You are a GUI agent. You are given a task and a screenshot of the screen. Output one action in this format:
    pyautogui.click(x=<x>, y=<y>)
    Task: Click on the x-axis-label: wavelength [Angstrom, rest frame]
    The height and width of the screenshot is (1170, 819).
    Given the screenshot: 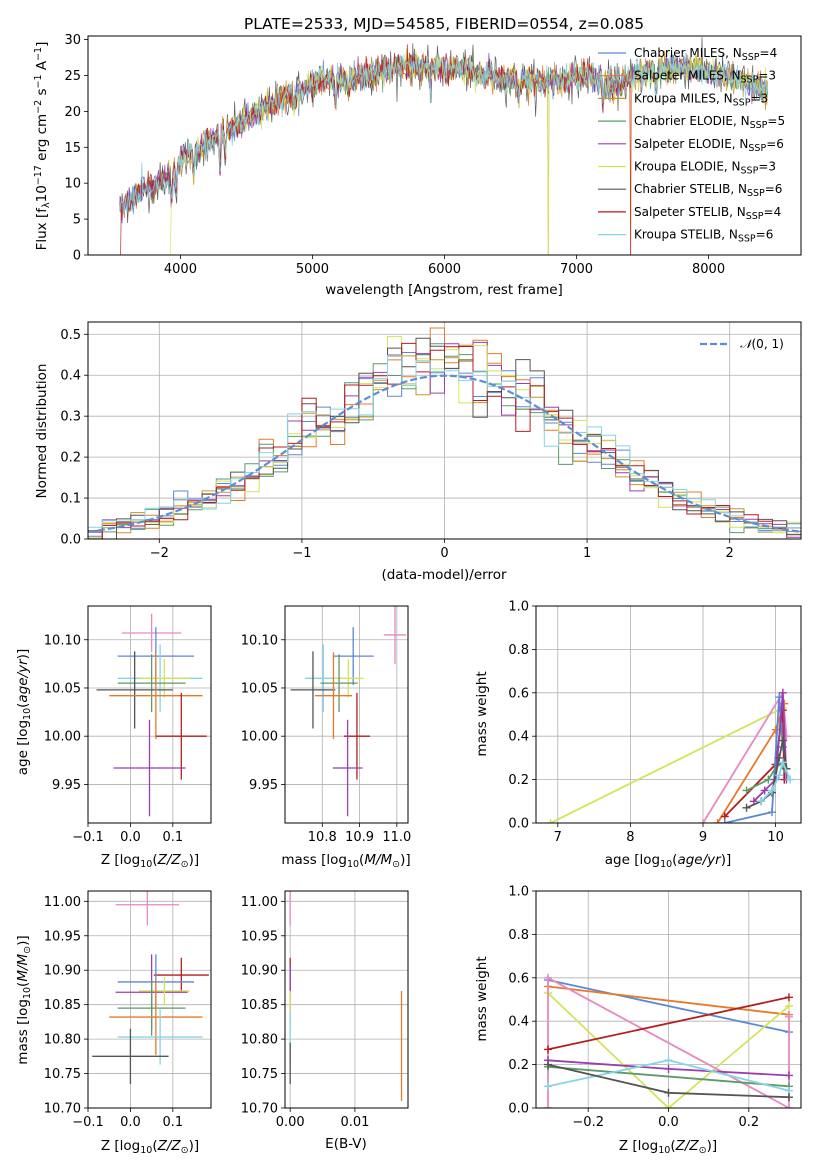 What is the action you would take?
    pyautogui.click(x=444, y=290)
    